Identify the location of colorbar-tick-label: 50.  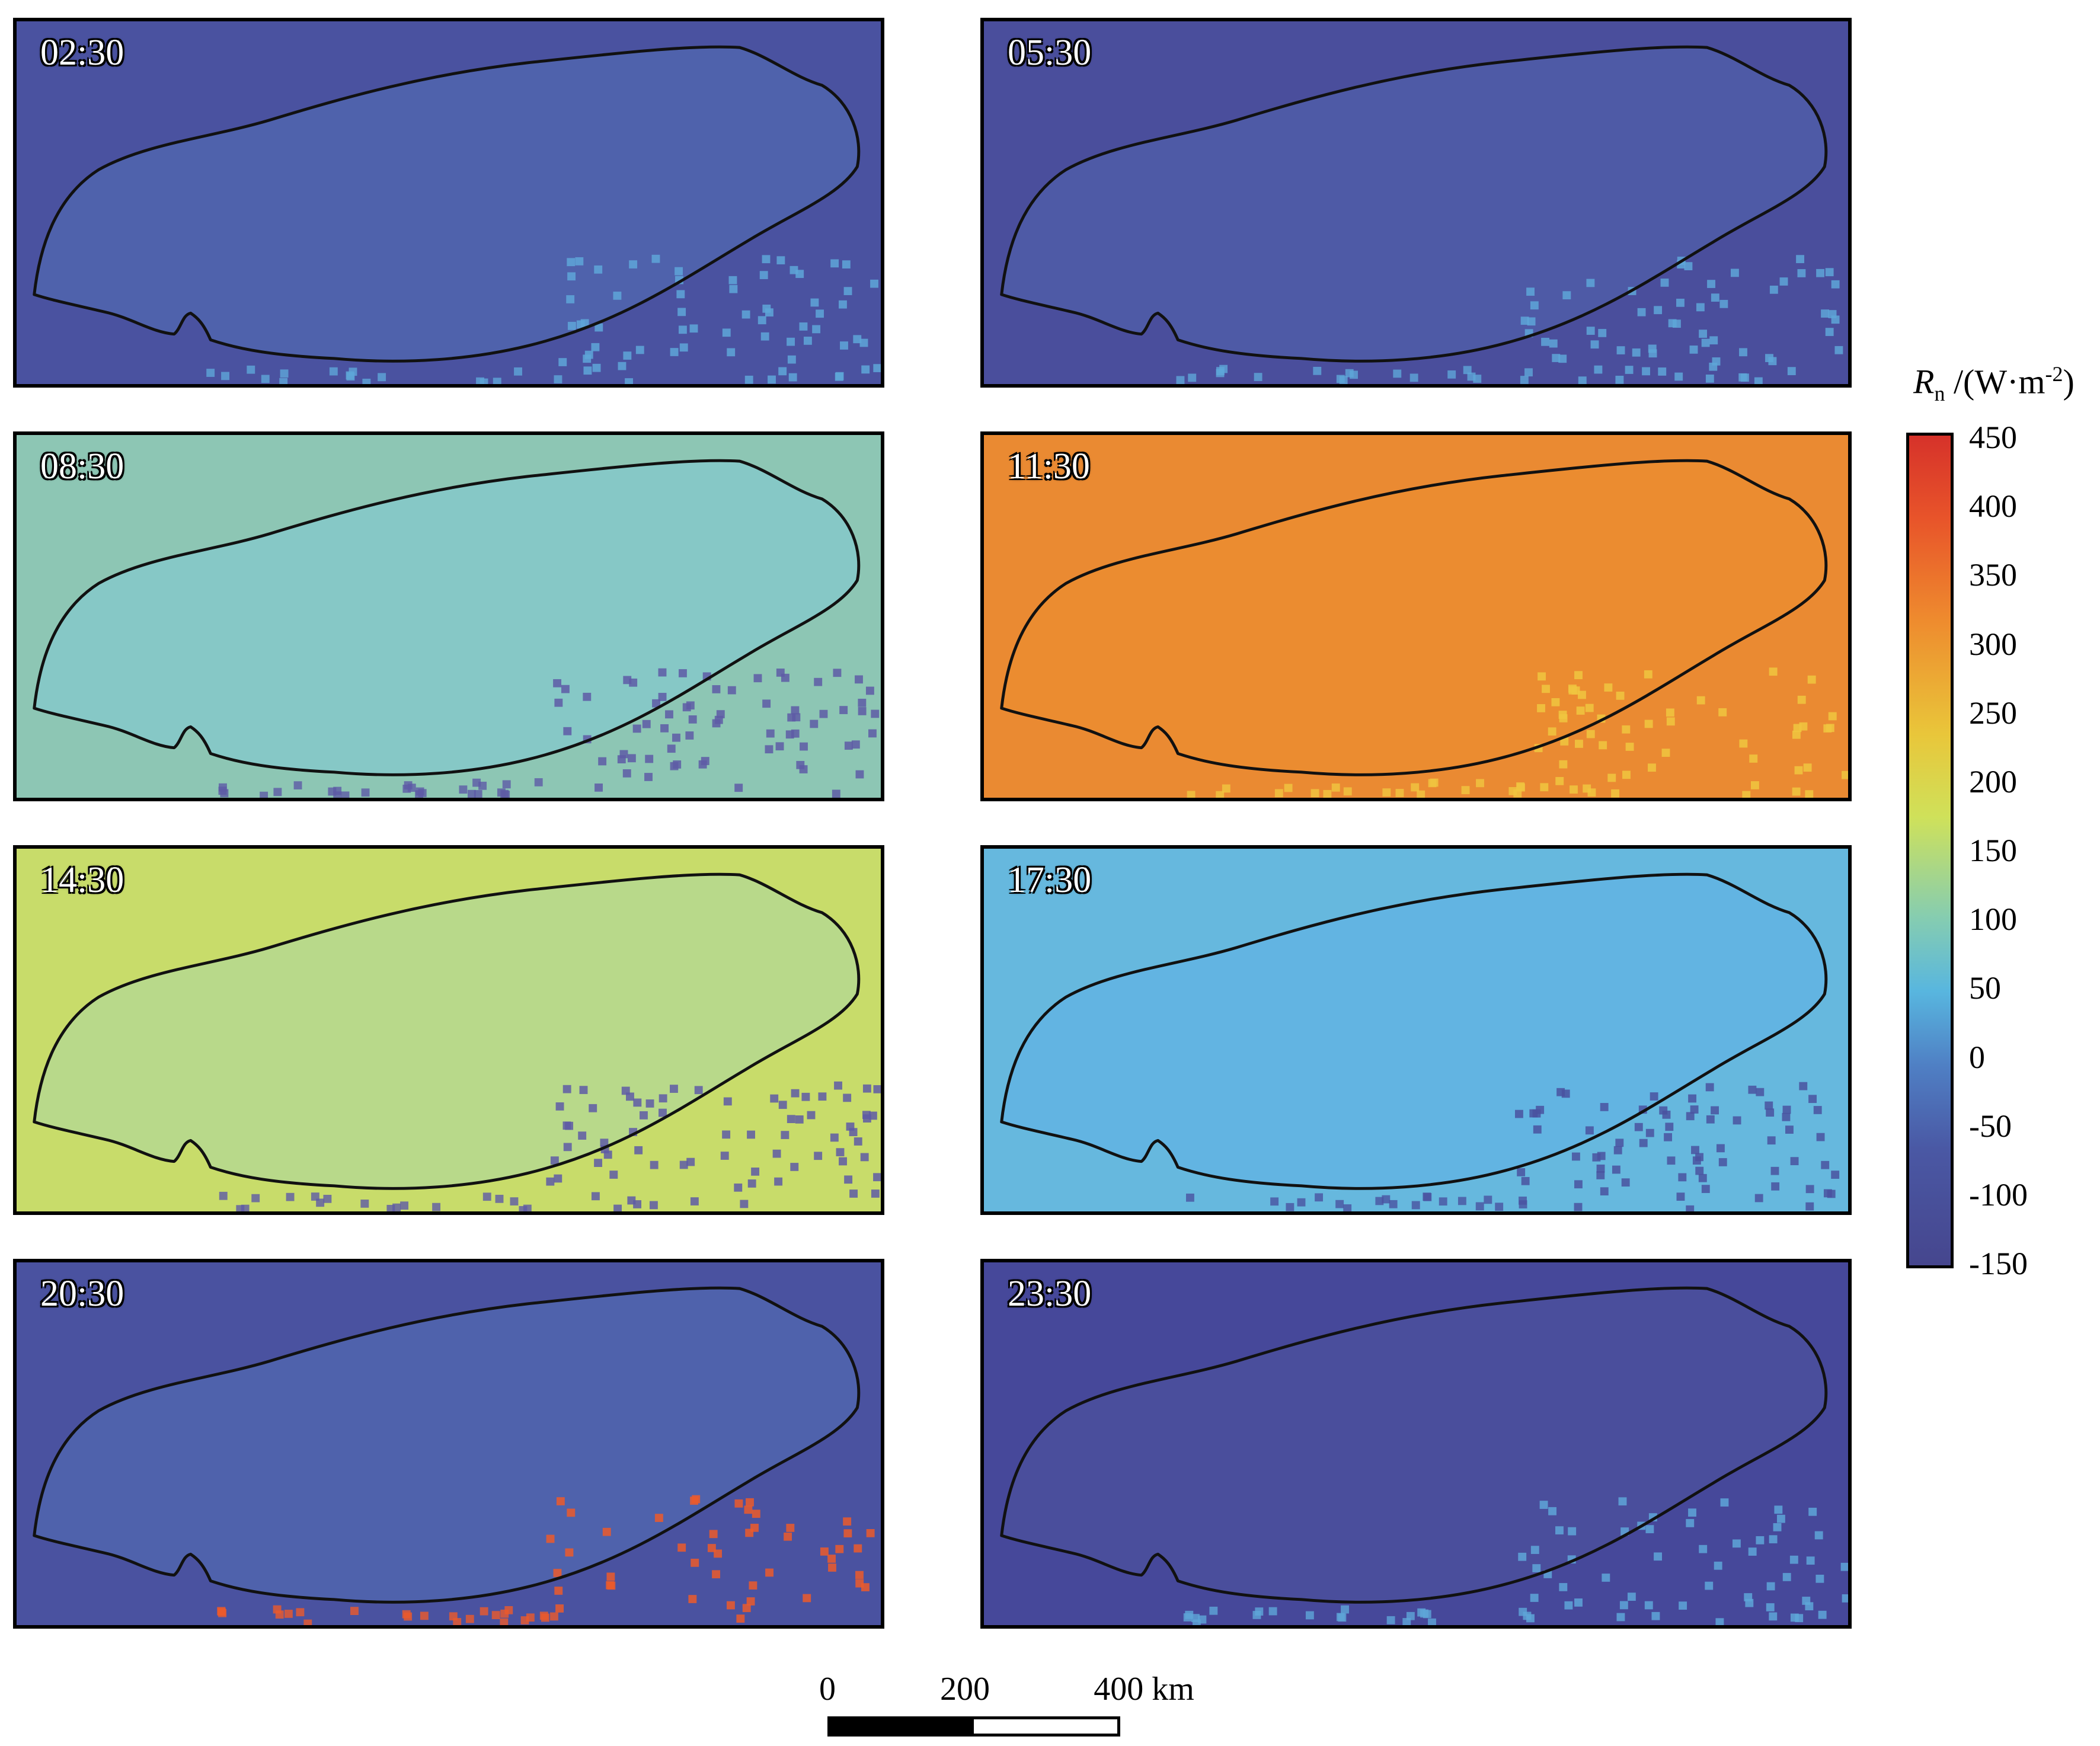
(1985, 988).